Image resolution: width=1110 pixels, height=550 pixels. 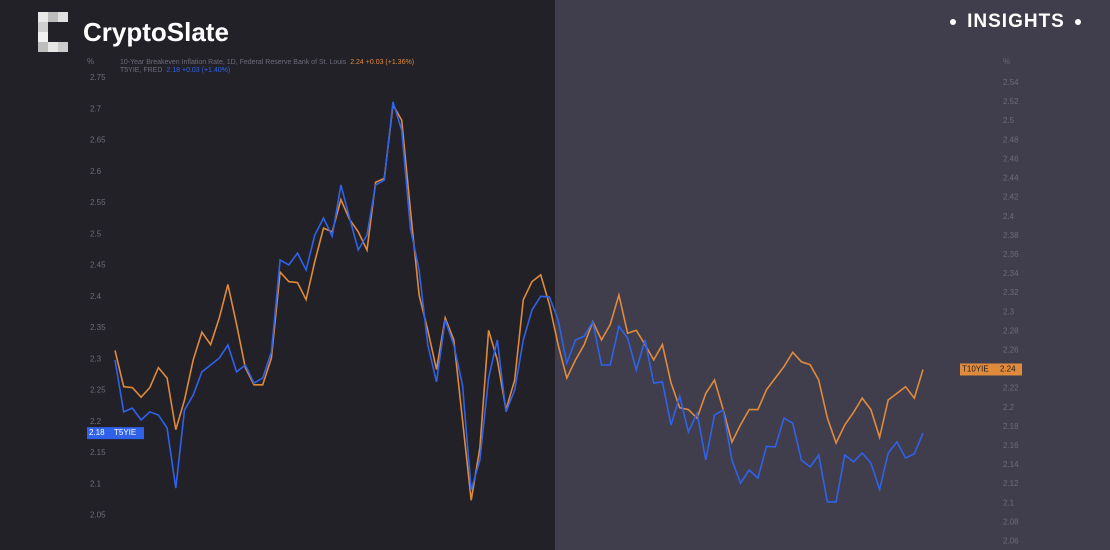 What do you see at coordinates (98, 140) in the screenshot?
I see `y-tick-label: 2.65` at bounding box center [98, 140].